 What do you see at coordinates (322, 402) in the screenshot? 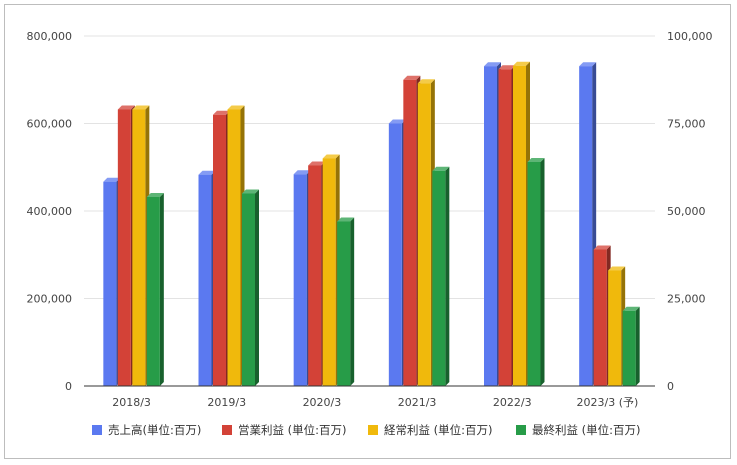
I see `x-tick-label: 2020/3` at bounding box center [322, 402].